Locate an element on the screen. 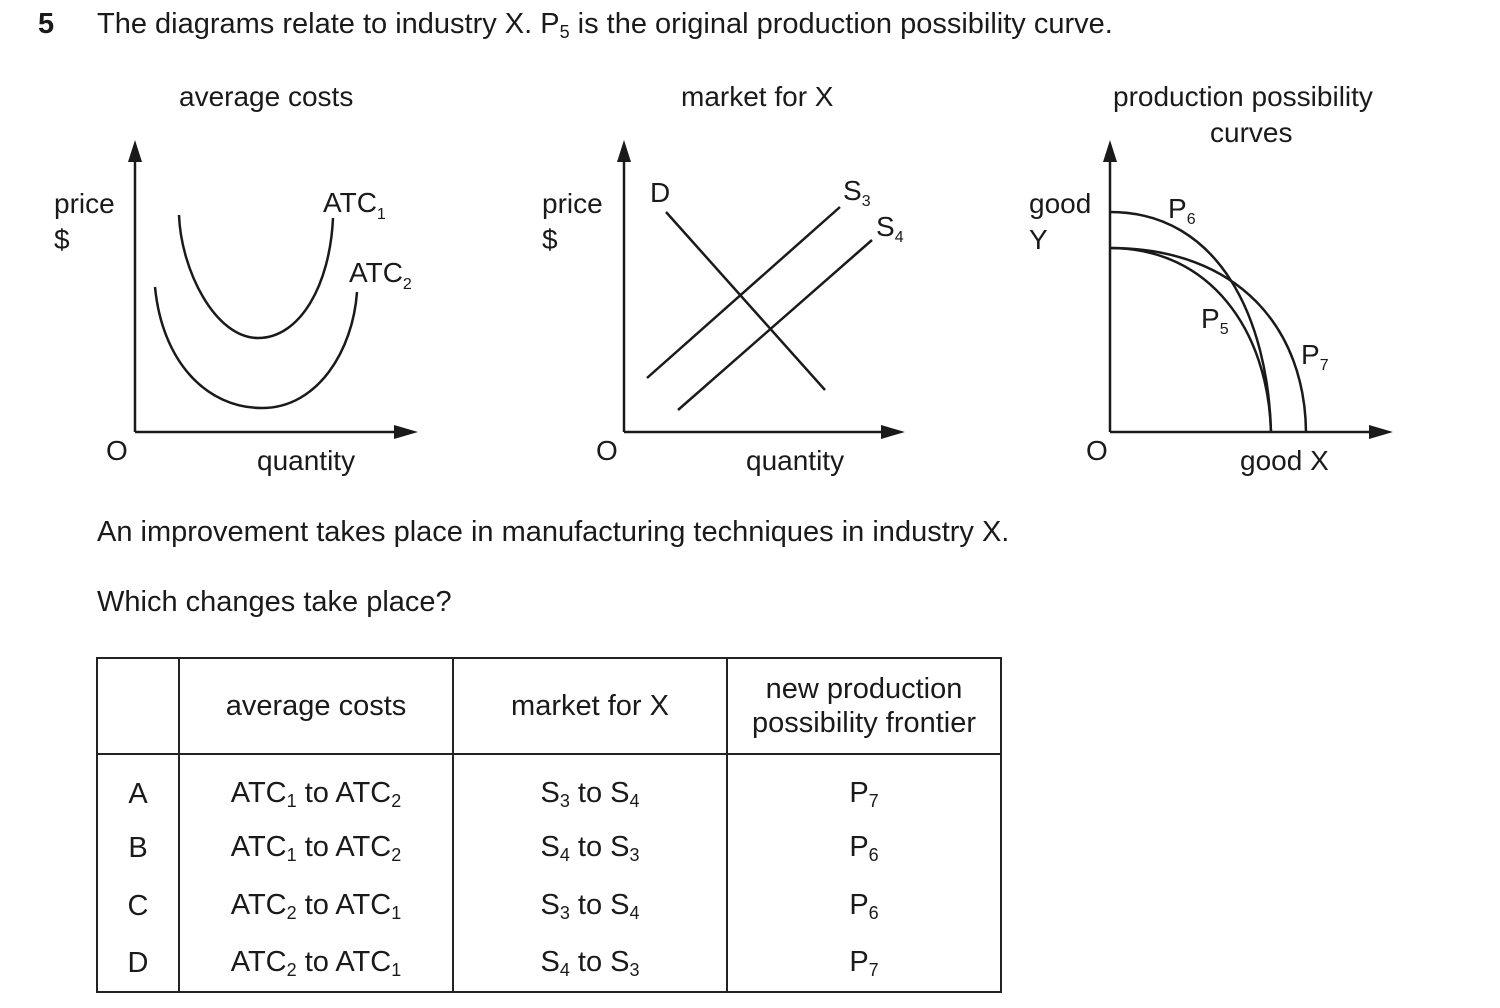 The width and height of the screenshot is (1500, 1008). stem-before: The diagrams relate to industry X. P is located at coordinates (328, 24).